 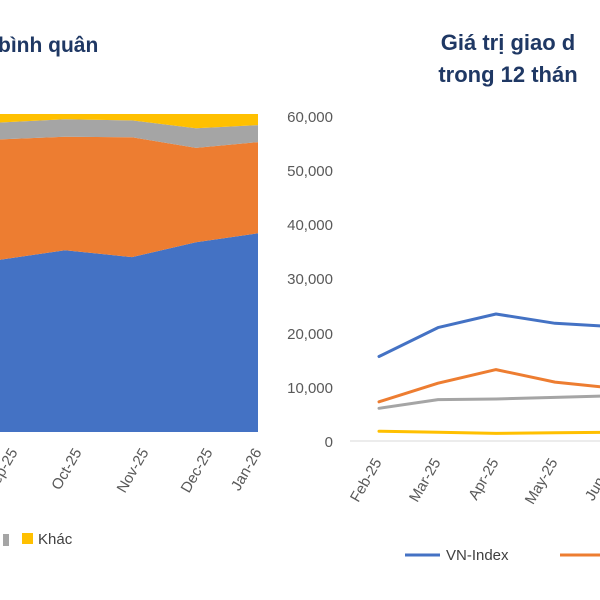 What do you see at coordinates (310, 388) in the screenshot?
I see `y-tick-label: 10,000` at bounding box center [310, 388].